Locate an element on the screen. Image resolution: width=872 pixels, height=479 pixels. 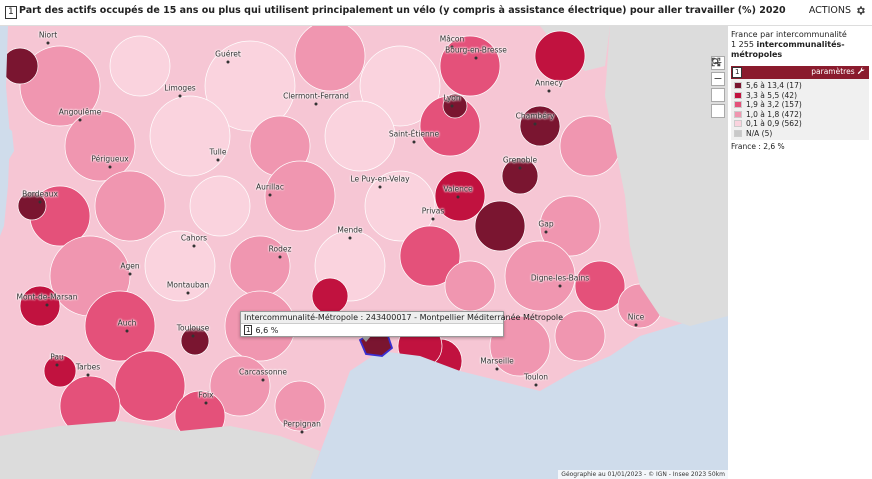
city-label: Auch is located at coordinates (127, 323).